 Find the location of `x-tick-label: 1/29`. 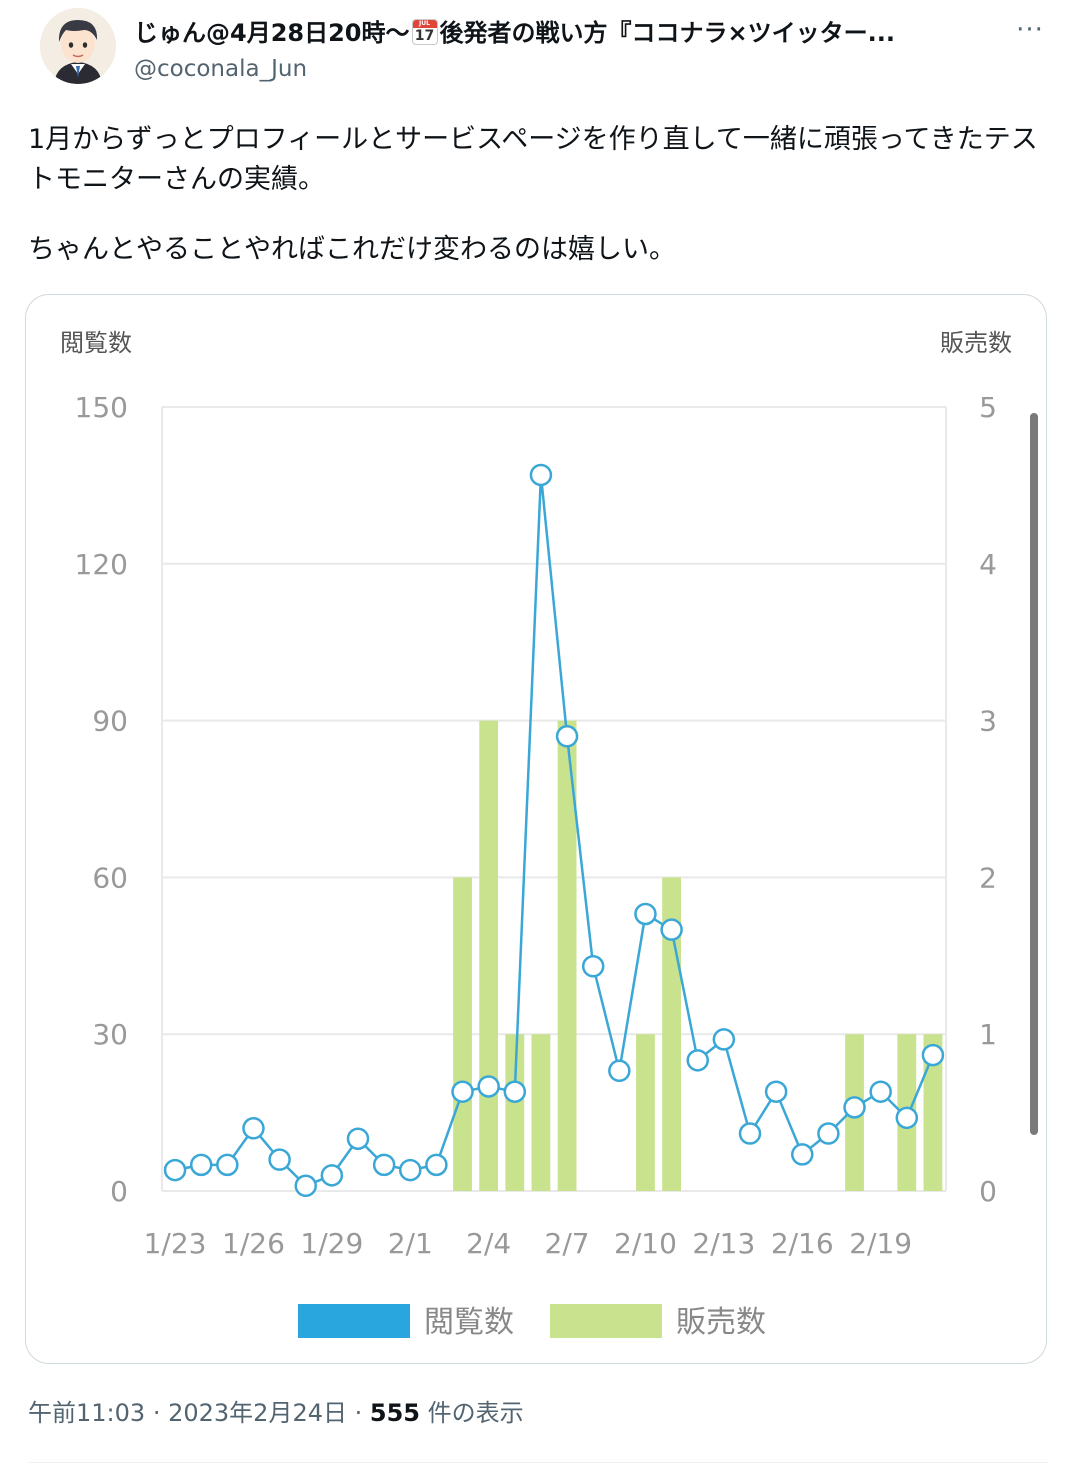

x-tick-label: 1/29 is located at coordinates (331, 1243).